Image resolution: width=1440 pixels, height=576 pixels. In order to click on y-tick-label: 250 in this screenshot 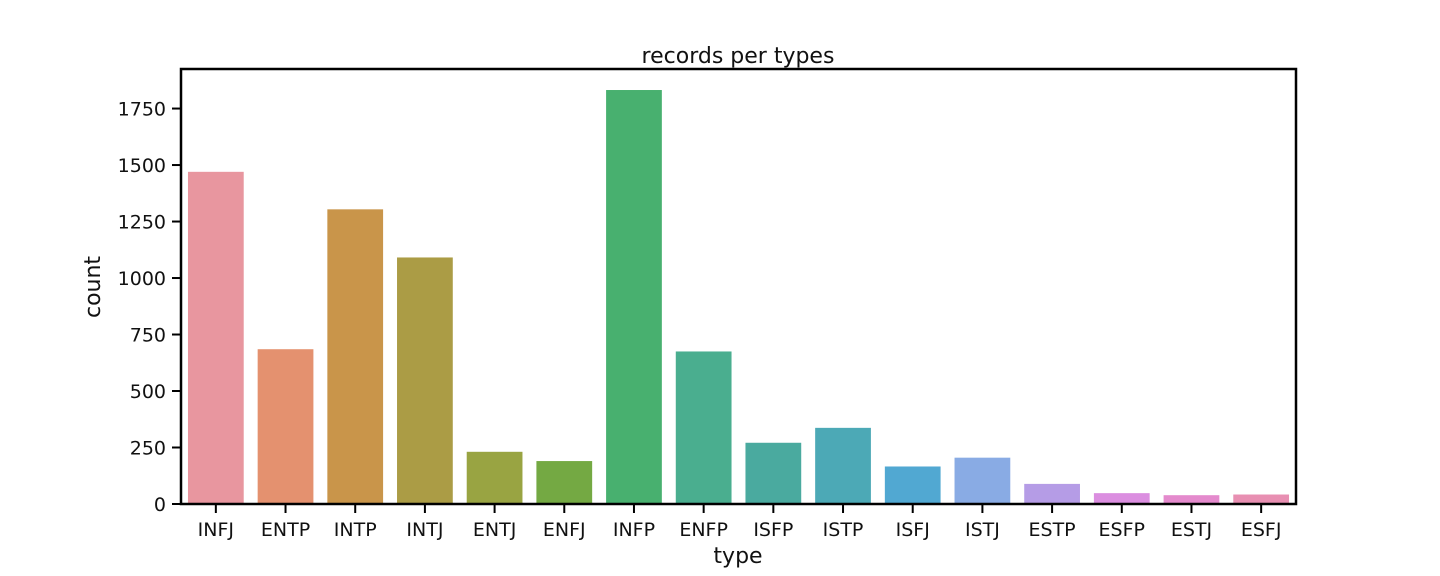, I will do `click(148, 449)`.